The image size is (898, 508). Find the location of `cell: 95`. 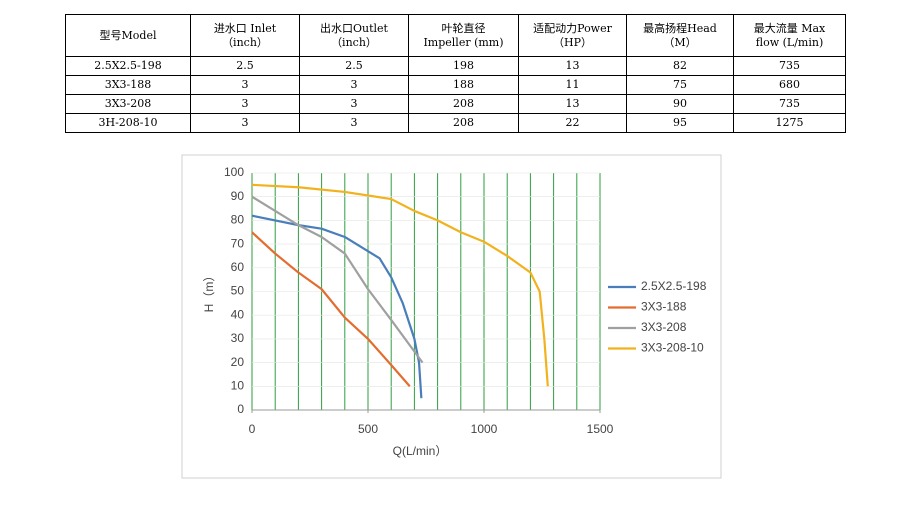

cell: 95 is located at coordinates (680, 123).